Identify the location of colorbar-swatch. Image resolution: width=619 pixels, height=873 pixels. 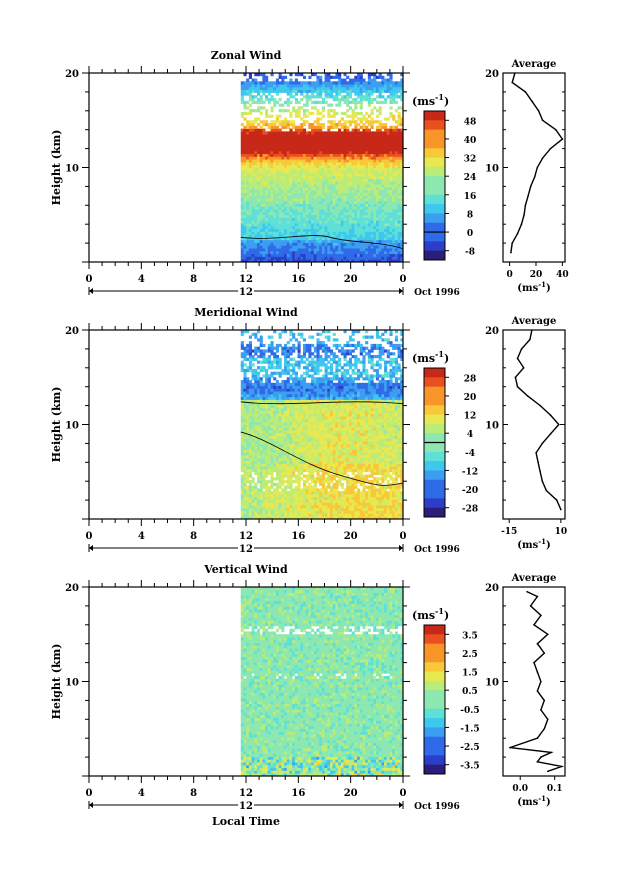
(434, 190).